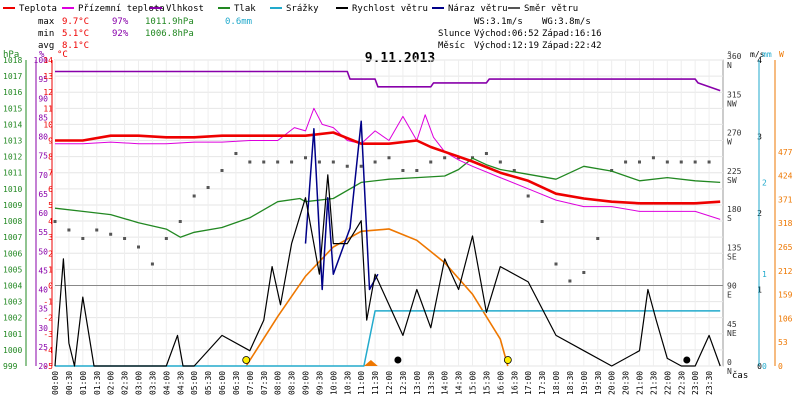 This screenshot has height=400, width=800. I want to click on min-press: 1006.8hPa, so click(169, 34).